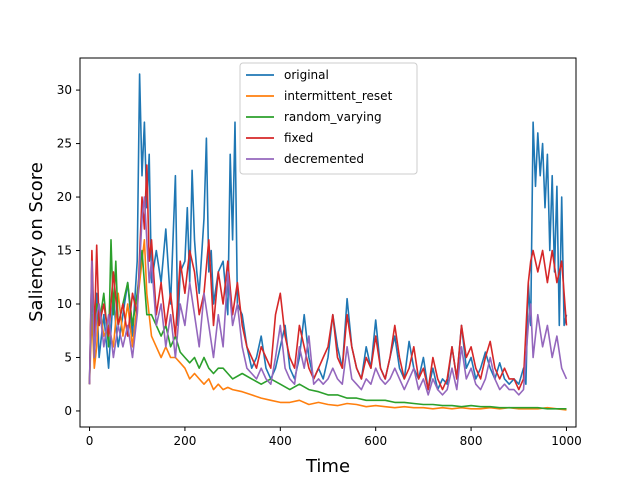  Describe the element at coordinates (338, 96) in the screenshot. I see `legend-label-intermittent-reset: intermittent_reset` at that location.